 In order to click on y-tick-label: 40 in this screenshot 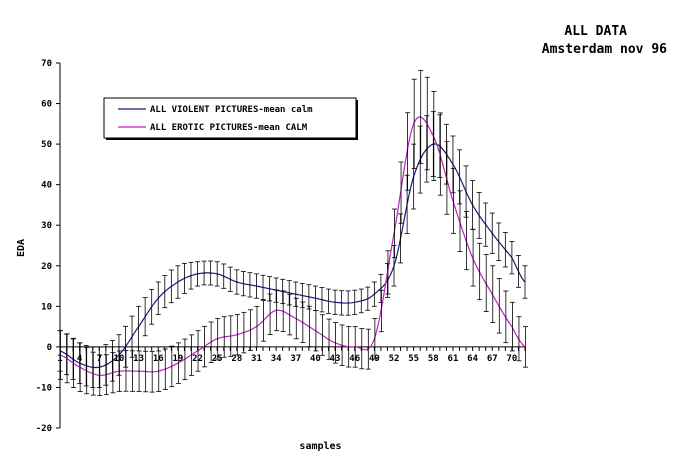, I will do `click(46, 186)`.